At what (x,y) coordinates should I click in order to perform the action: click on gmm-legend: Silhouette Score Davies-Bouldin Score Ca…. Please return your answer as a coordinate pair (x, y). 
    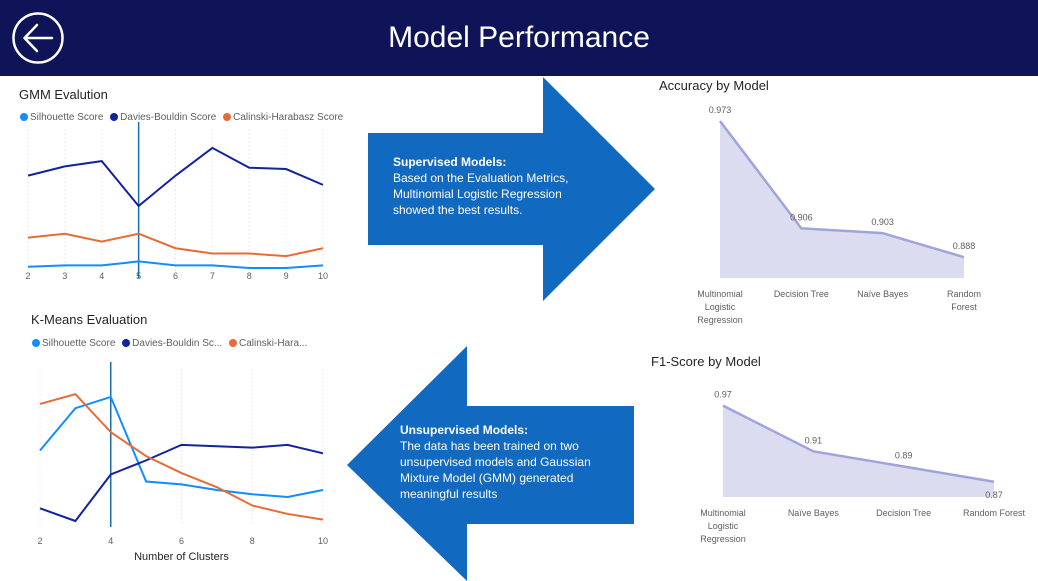
    Looking at the image, I should click on (183, 117).